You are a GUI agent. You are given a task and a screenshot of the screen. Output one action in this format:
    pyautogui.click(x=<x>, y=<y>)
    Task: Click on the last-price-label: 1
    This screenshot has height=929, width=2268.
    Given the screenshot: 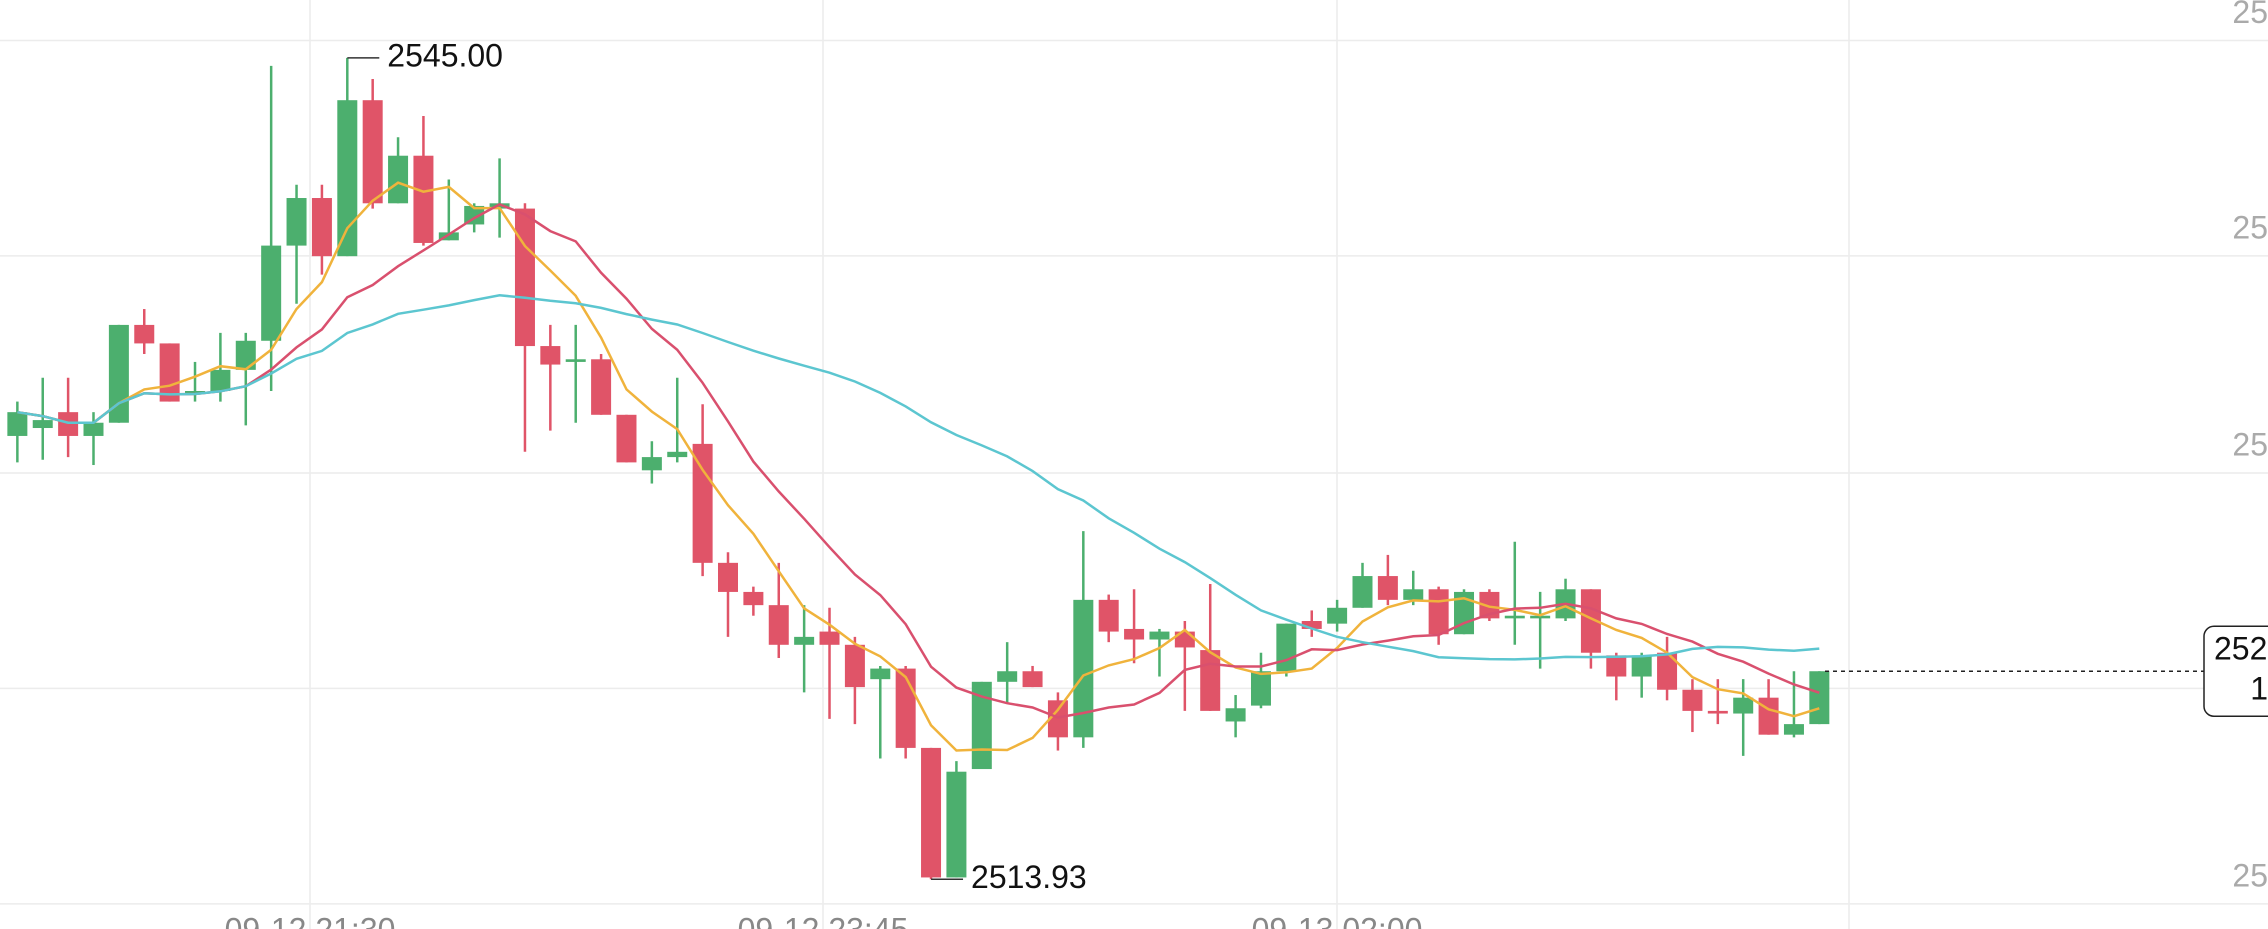 What is the action you would take?
    pyautogui.click(x=2259, y=689)
    